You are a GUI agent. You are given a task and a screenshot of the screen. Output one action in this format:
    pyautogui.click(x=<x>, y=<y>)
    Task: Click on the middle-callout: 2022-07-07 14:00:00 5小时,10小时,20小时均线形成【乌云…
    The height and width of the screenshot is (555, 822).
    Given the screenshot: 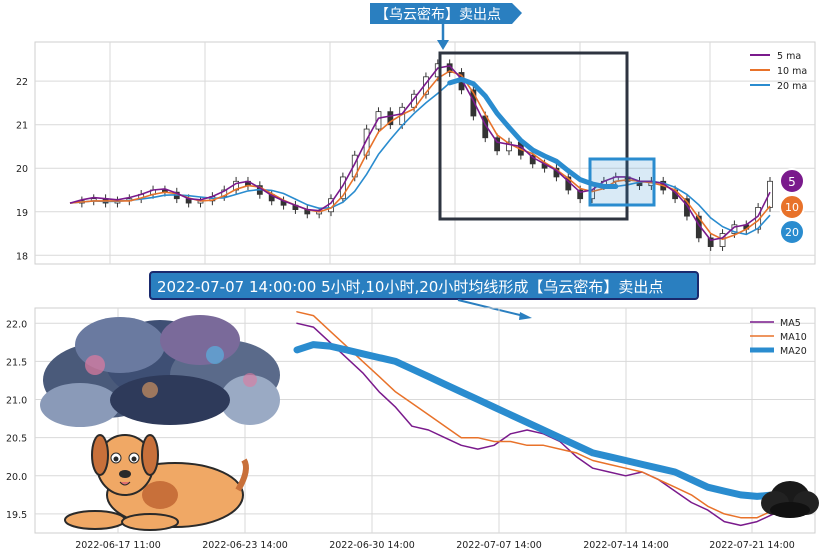 What is the action you would take?
    pyautogui.click(x=424, y=295)
    